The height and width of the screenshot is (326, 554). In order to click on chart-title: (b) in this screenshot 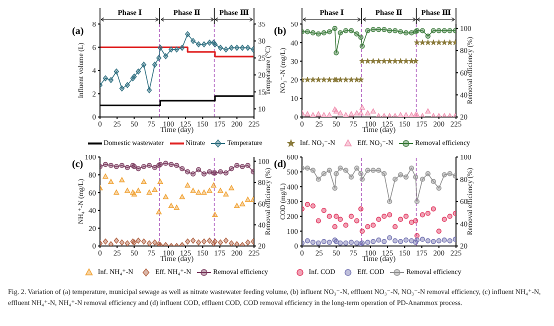, I will do `click(280, 31)`.